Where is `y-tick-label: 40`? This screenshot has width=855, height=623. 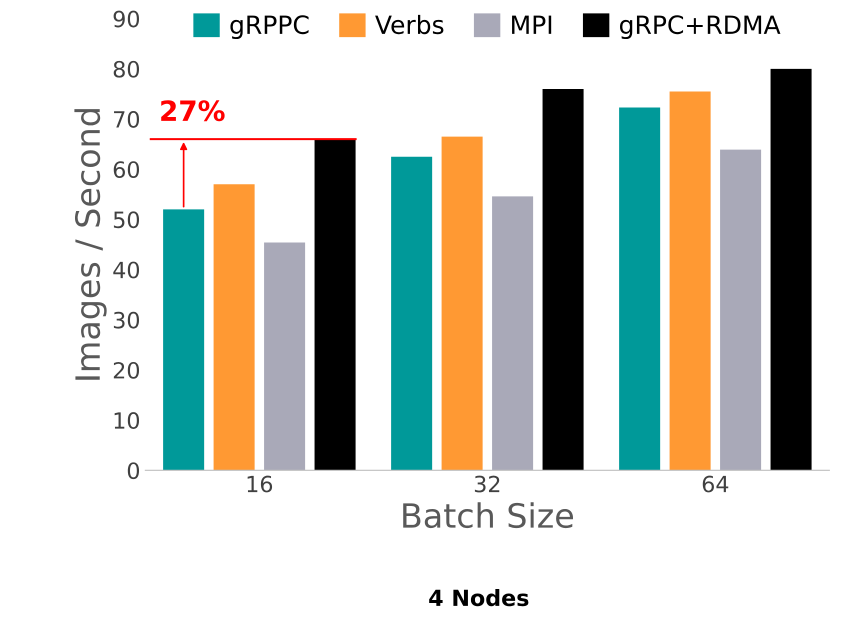 y-tick-label: 40 is located at coordinates (126, 270).